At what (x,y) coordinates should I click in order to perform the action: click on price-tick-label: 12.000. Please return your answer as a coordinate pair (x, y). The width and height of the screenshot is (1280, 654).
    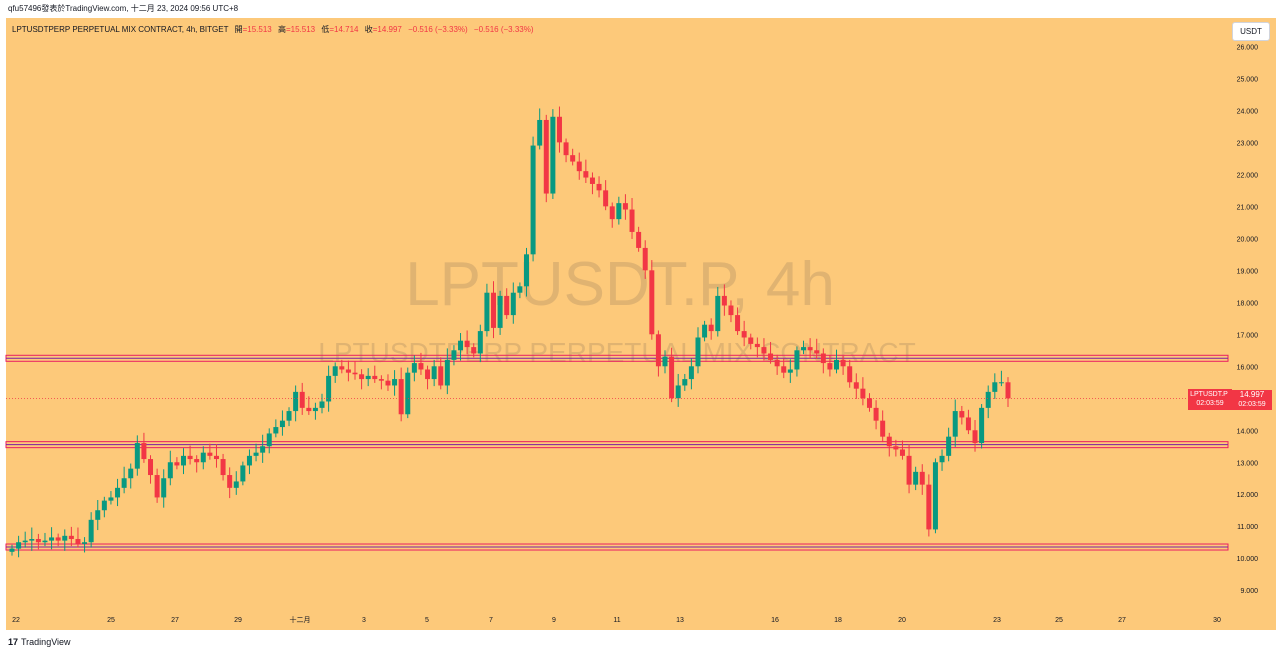
    Looking at the image, I should click on (1248, 495).